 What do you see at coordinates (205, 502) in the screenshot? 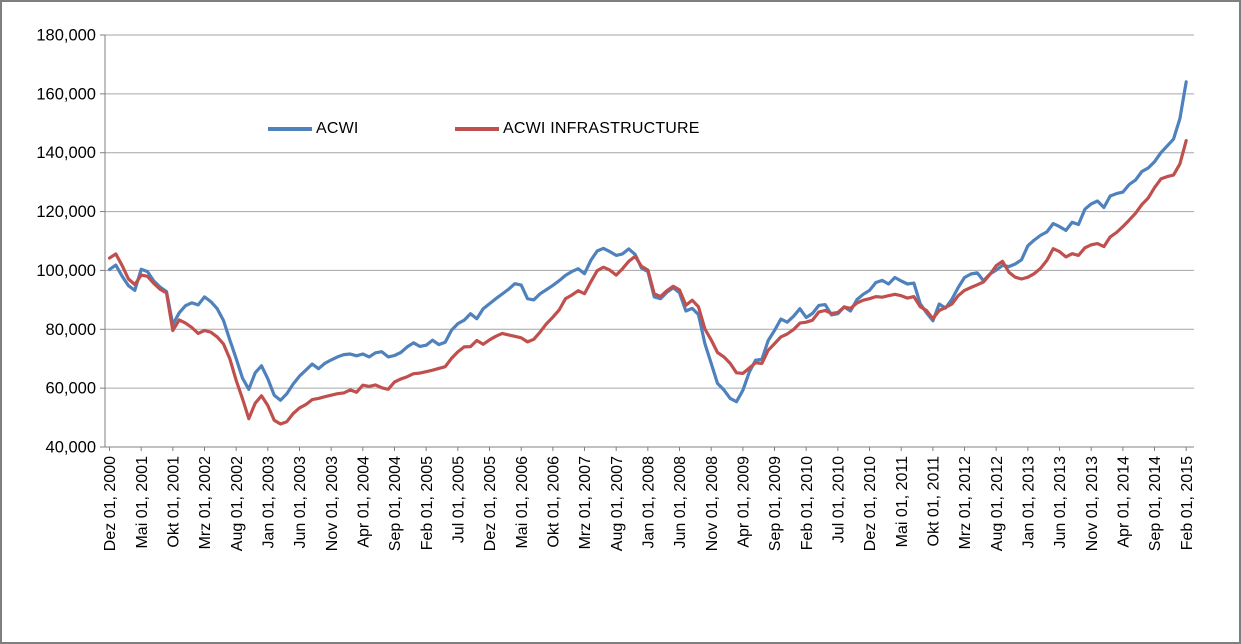
I see `x-axis-tick-label: Mrz 01, 2002` at bounding box center [205, 502].